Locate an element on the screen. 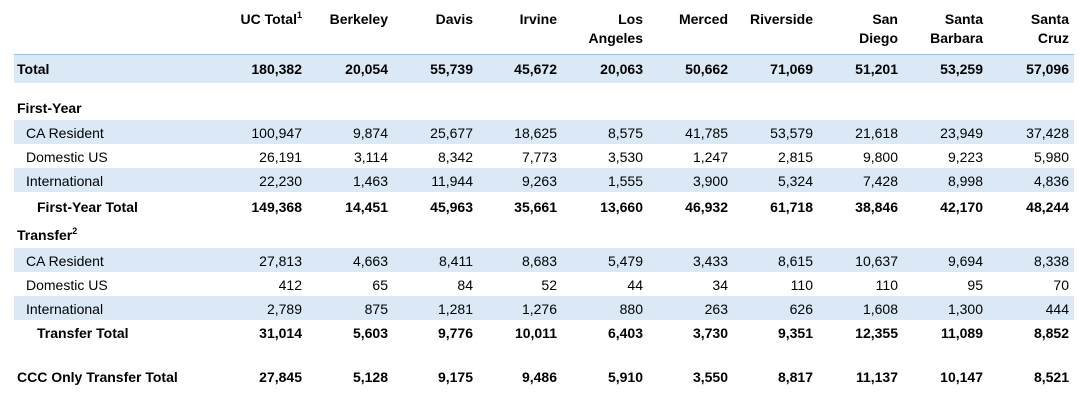 This screenshot has width=1080, height=403. col-header-santa-barbara: Santa Barbara is located at coordinates (956, 28).